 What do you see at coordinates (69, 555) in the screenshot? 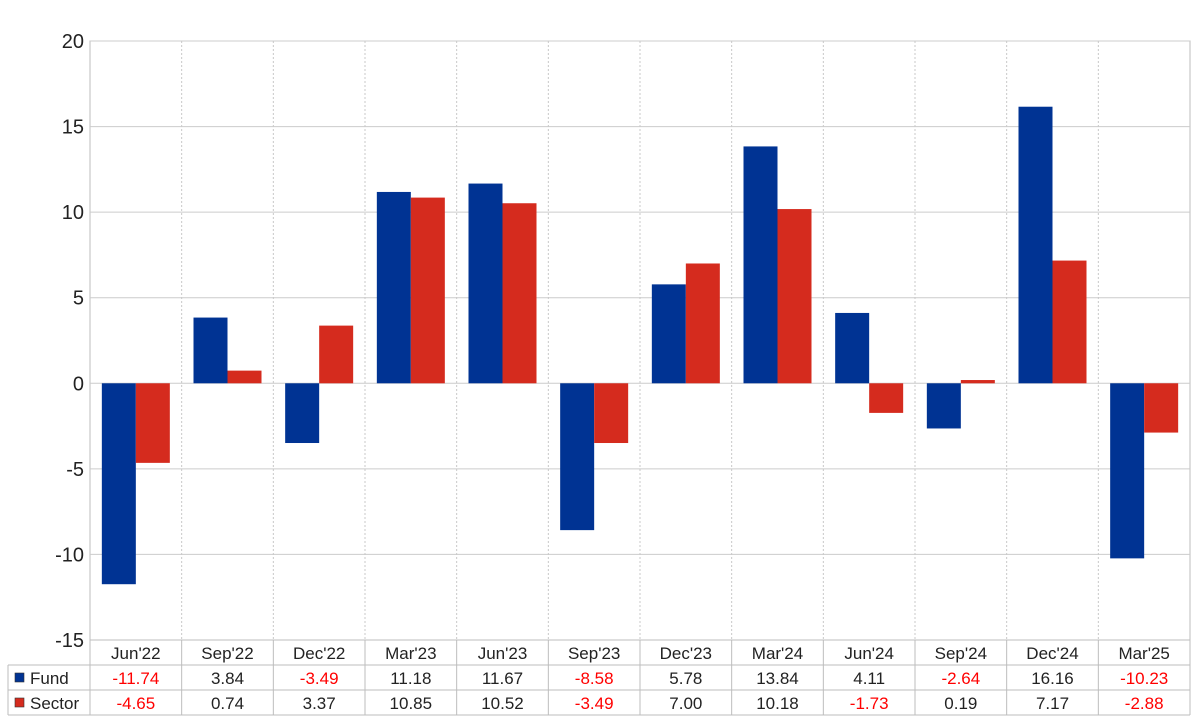
I see `y-tick-label: -10` at bounding box center [69, 555].